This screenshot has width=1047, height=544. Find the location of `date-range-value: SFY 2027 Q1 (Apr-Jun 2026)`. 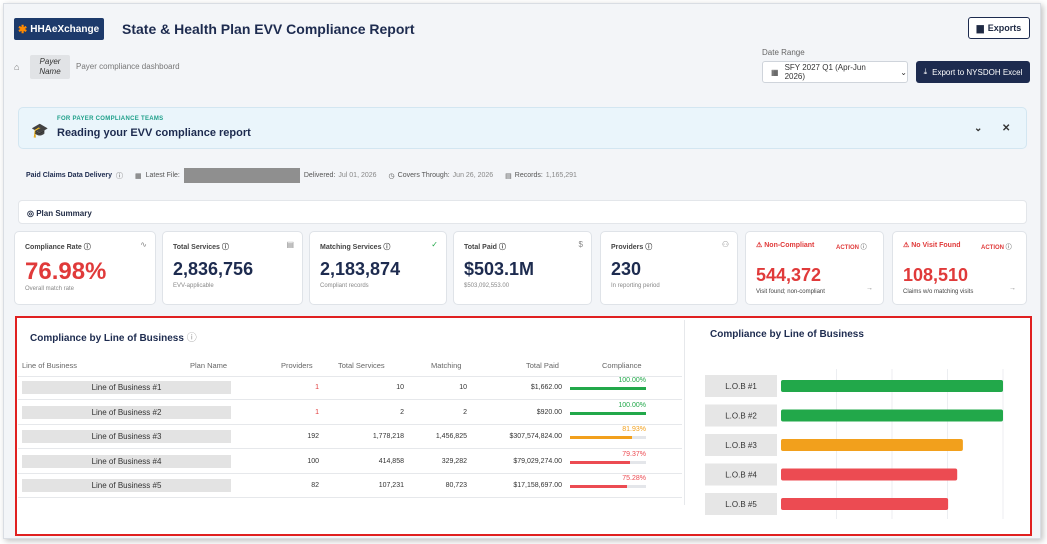

date-range-value: SFY 2027 Q1 (Apr-Jun 2026) is located at coordinates (825, 72).